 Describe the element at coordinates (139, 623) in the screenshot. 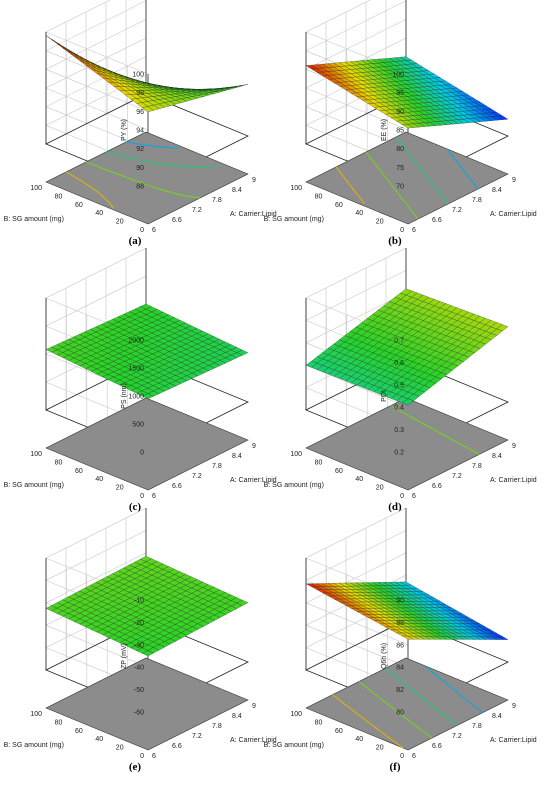

I see `z-tick-label: -20` at that location.